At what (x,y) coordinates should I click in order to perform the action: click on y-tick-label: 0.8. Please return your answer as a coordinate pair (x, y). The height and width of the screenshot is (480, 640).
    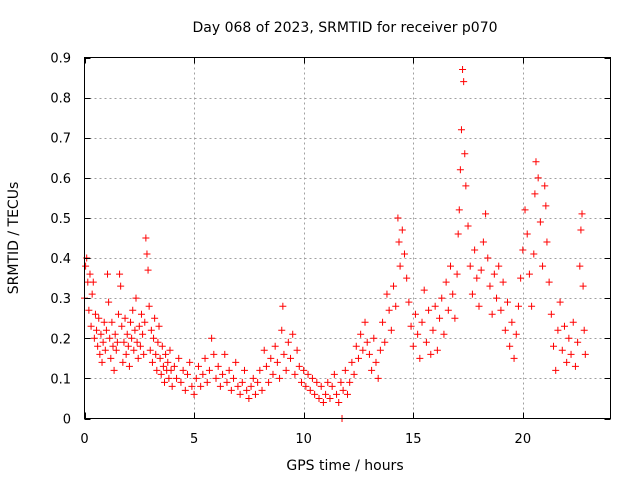
    Looking at the image, I should click on (60, 99).